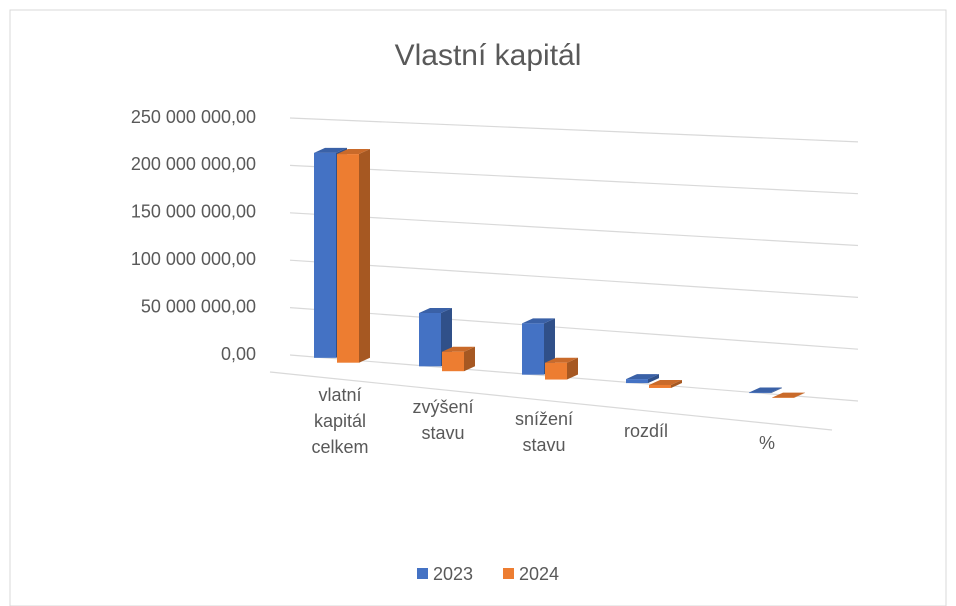 This screenshot has width=956, height=606. I want to click on x-tick-label: rozdíl, so click(645, 431).